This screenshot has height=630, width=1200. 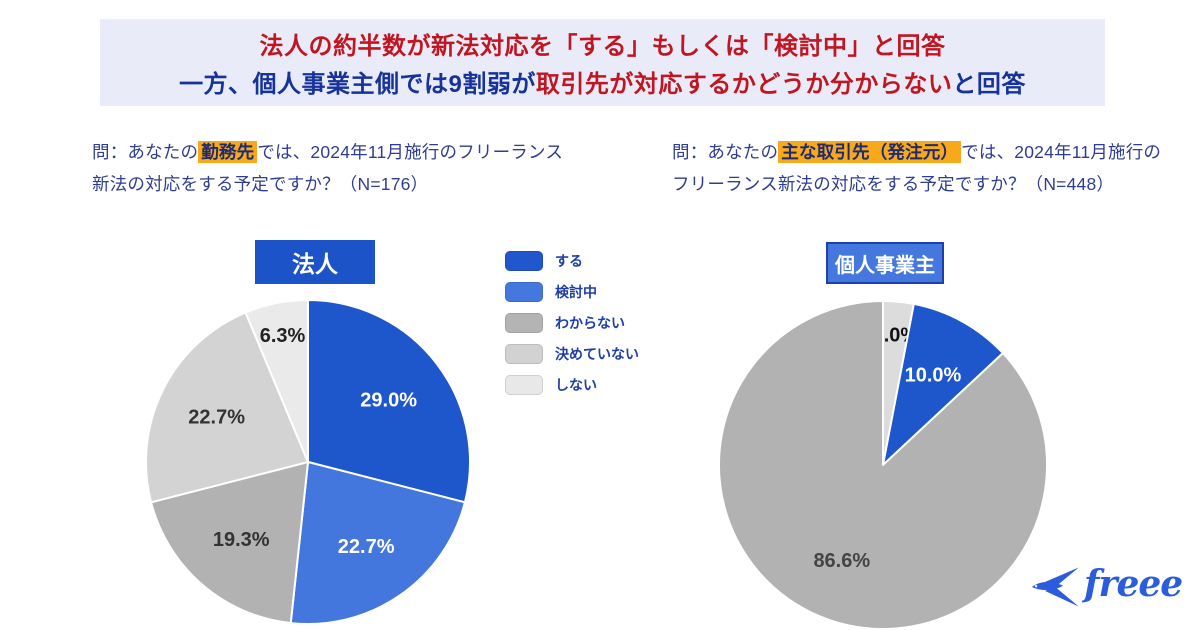 I want to click on legend-label: 決めていない, so click(x=597, y=353).